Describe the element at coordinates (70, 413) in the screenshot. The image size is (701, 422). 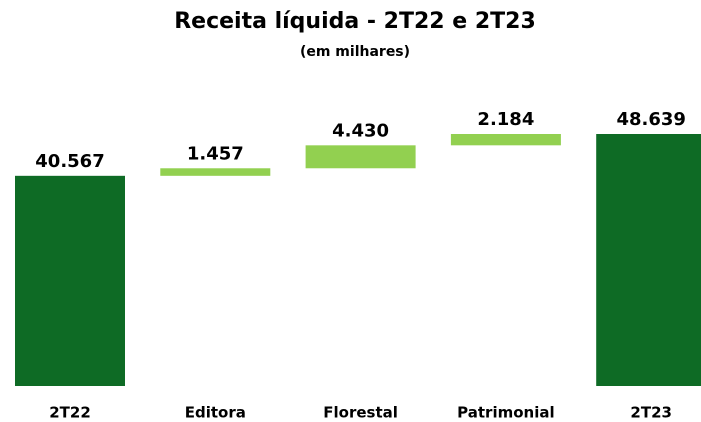
I see `x-tick-label: 2T22` at that location.